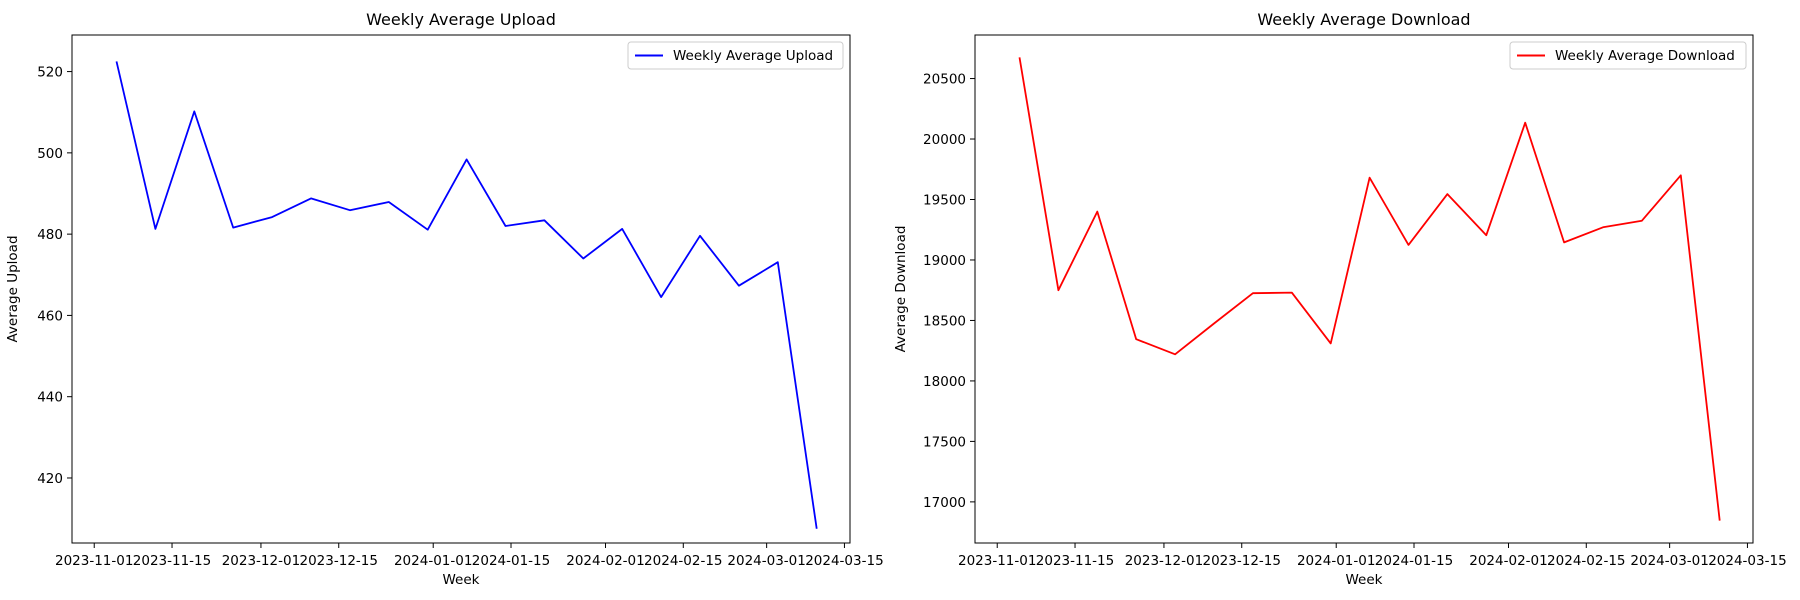 The width and height of the screenshot is (1800, 600). Describe the element at coordinates (944, 442) in the screenshot. I see `y-tick-label: 17500` at that location.